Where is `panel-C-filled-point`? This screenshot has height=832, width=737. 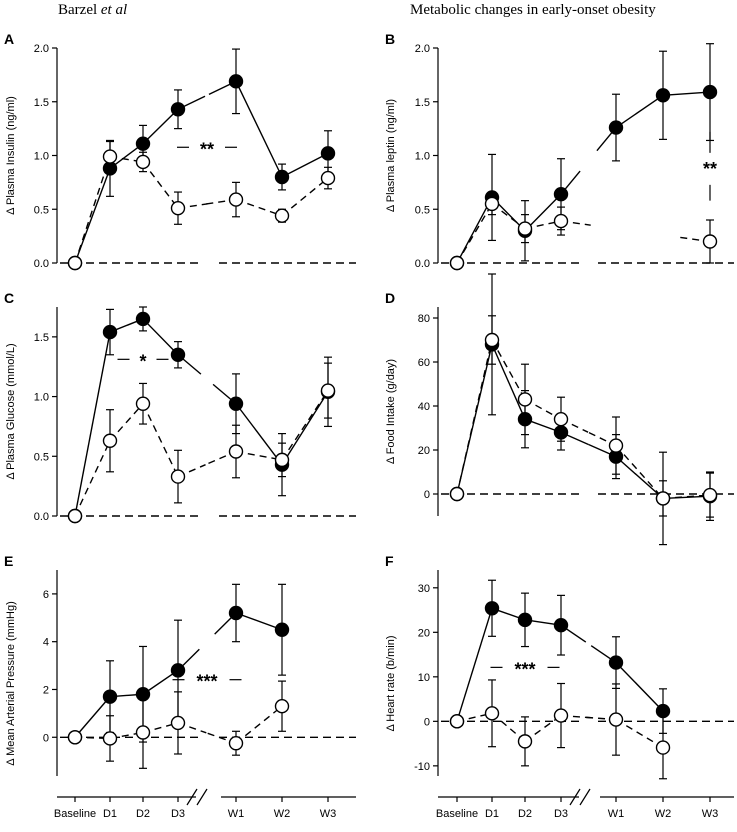
panel-C-filled-point is located at coordinates (236, 403).